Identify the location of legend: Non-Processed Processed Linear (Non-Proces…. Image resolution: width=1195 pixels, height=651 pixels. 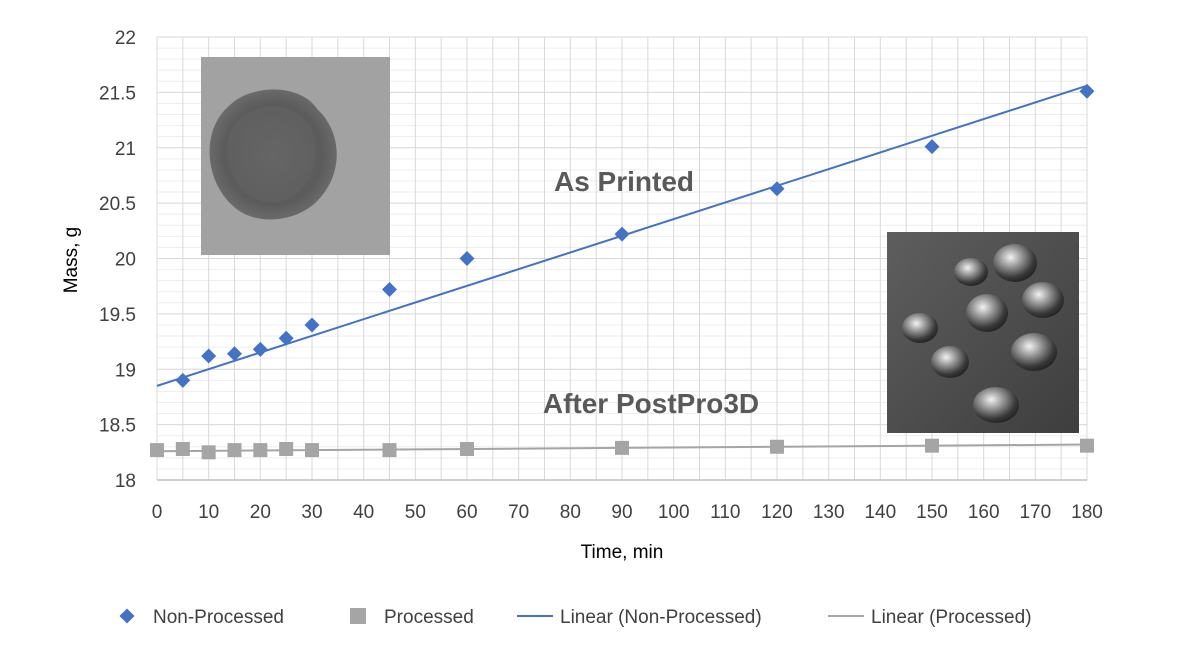
(575, 617).